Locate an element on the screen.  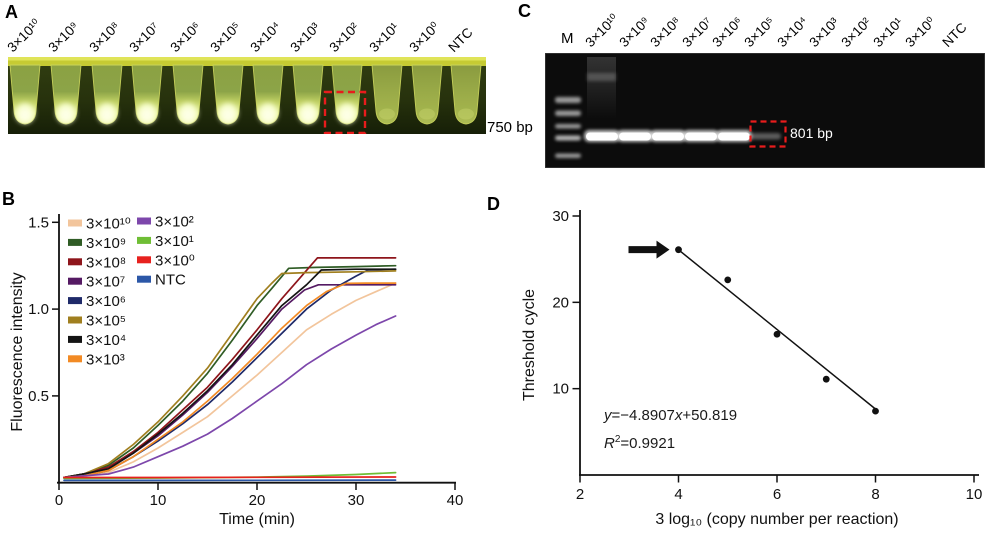
legend-label: 3×10³ is located at coordinates (105, 359).